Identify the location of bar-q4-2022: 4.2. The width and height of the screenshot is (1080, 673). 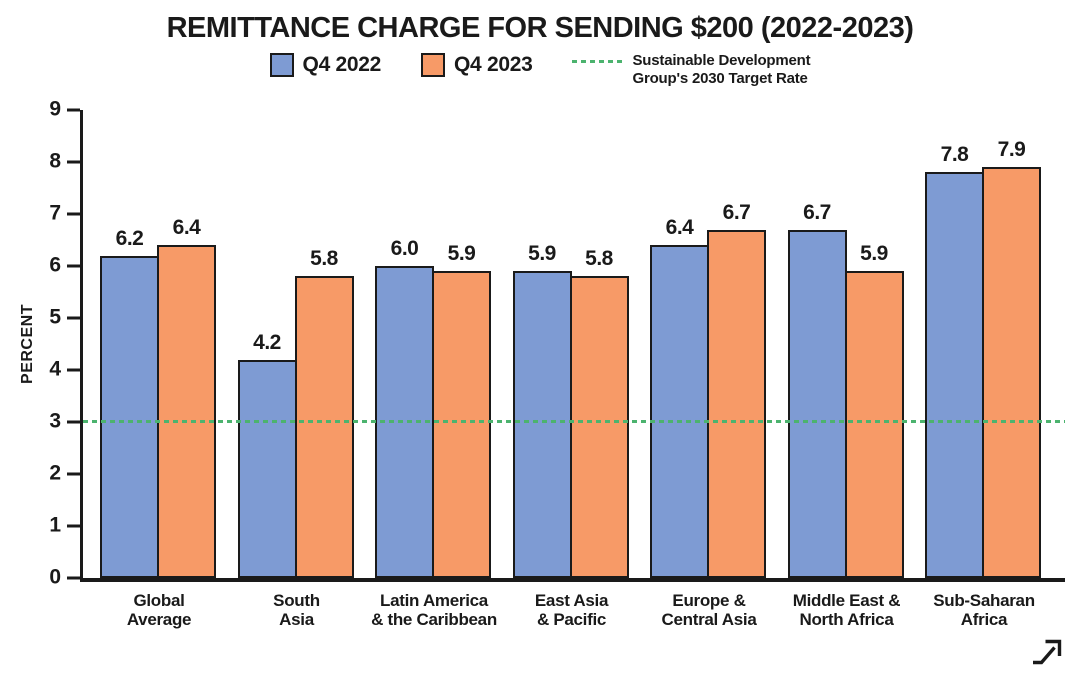
(267, 454).